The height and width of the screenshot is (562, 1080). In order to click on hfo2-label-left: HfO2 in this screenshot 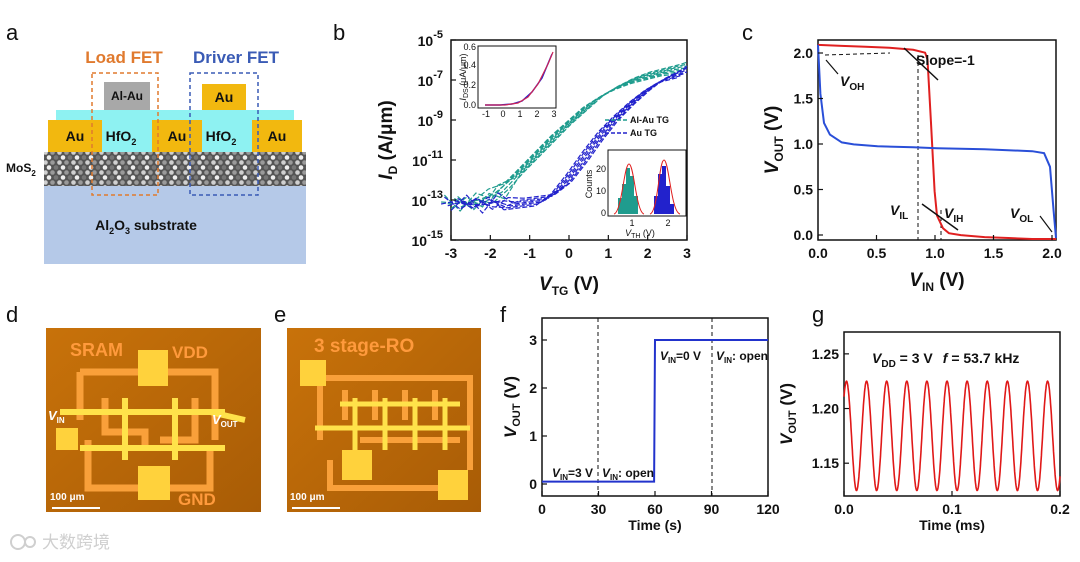, I will do `click(121, 137)`.